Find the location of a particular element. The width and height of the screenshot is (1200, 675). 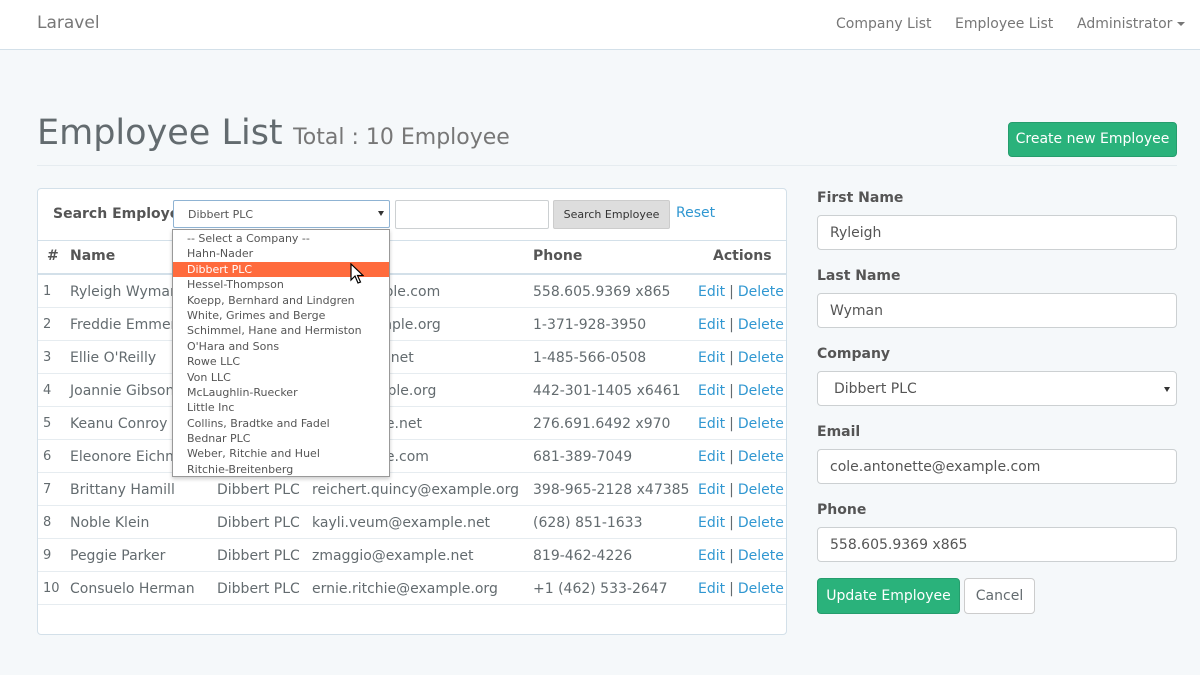

company-select: Dibbert PLC is located at coordinates (997, 388).